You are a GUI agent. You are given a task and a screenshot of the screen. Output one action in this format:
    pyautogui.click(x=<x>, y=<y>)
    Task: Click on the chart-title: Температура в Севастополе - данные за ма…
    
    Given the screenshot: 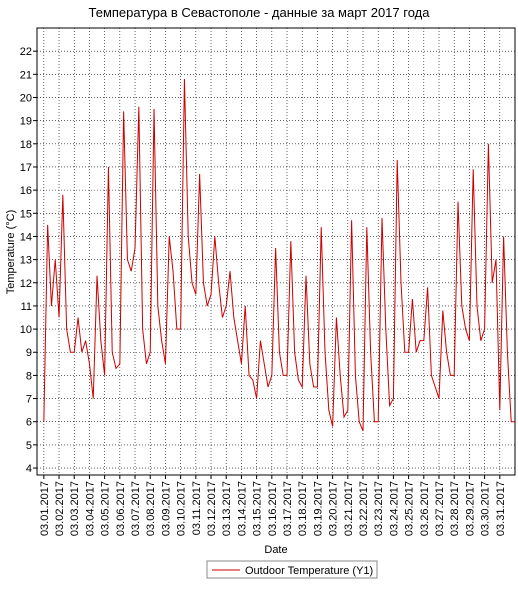 What is the action you would take?
    pyautogui.click(x=260, y=12)
    